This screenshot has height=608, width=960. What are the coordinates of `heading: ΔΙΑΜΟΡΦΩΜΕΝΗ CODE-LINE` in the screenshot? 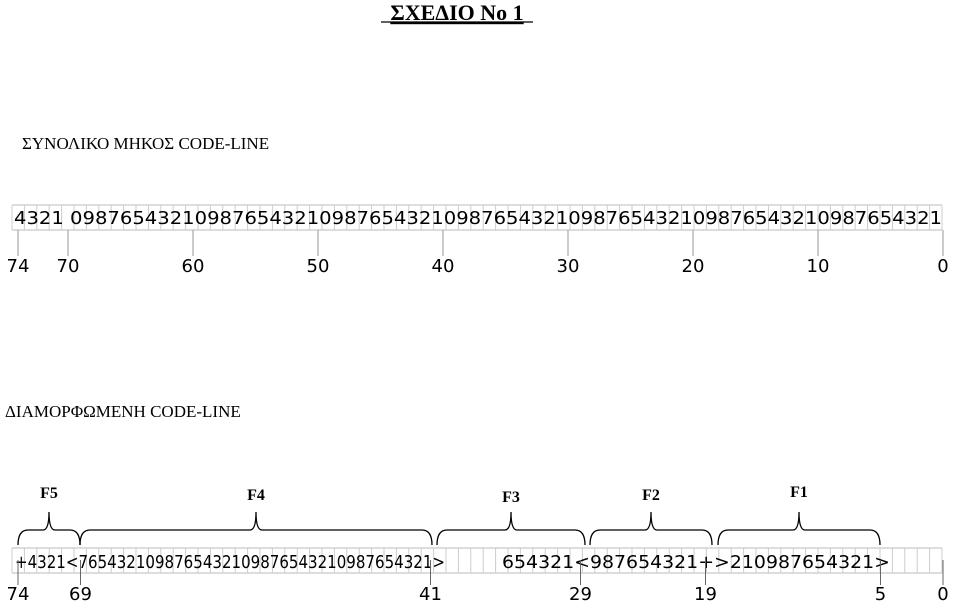 It's located at (123, 411).